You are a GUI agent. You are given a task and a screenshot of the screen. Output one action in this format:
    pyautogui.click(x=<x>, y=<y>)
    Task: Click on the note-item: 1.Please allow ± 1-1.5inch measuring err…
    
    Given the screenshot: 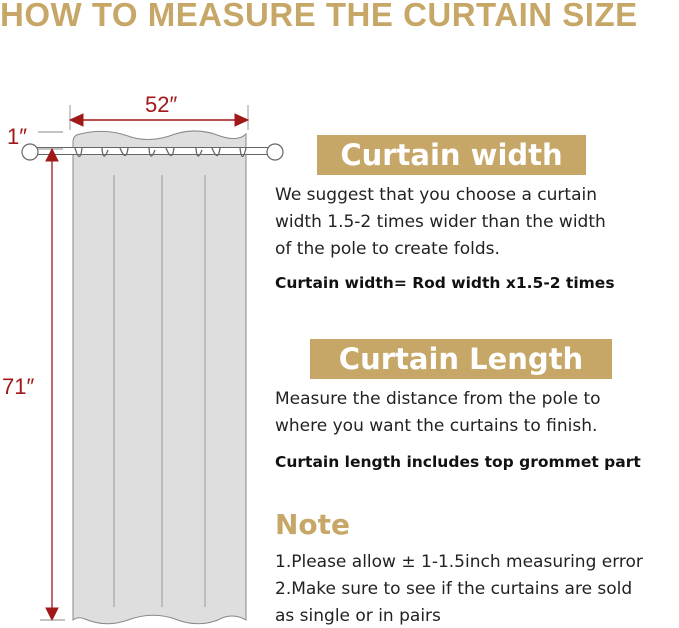 What is the action you would take?
    pyautogui.click(x=459, y=562)
    